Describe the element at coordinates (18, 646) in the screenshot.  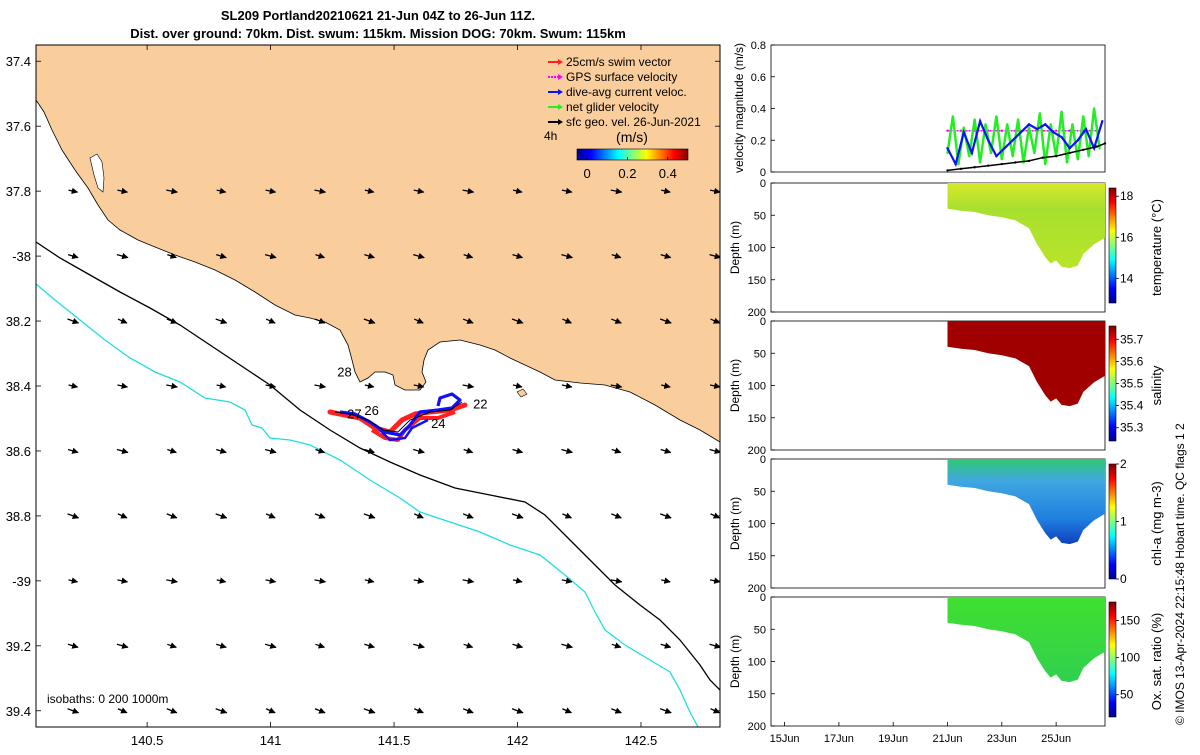
I see `map-y-tick-label: 39.2` at that location.